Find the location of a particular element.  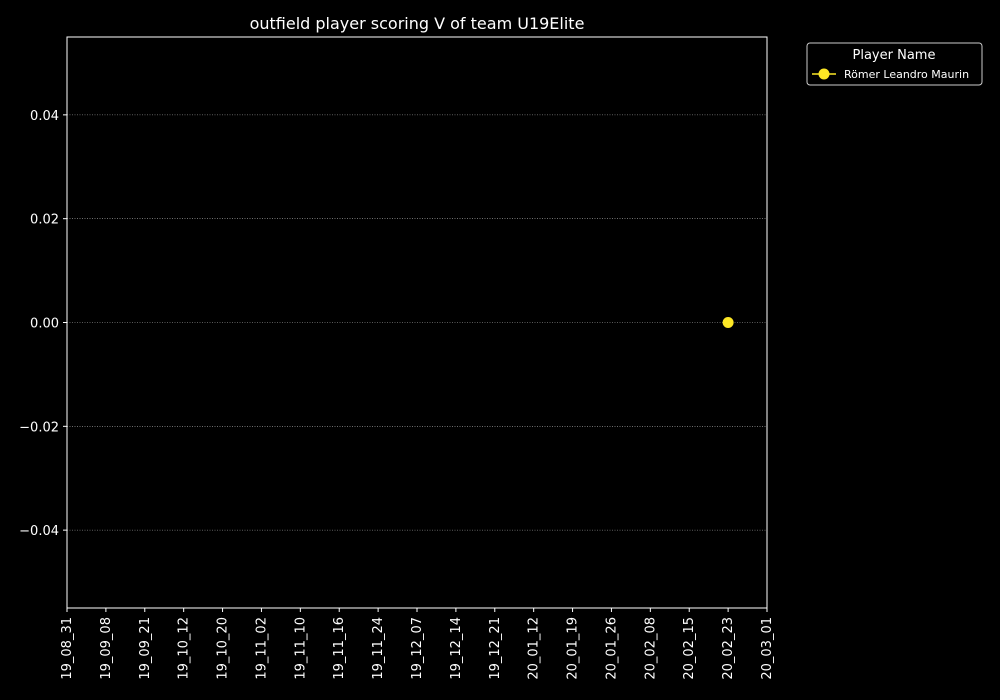

y-axis: −0.04 −0.02 0.00 0.02 0.04 is located at coordinates (43, 324).